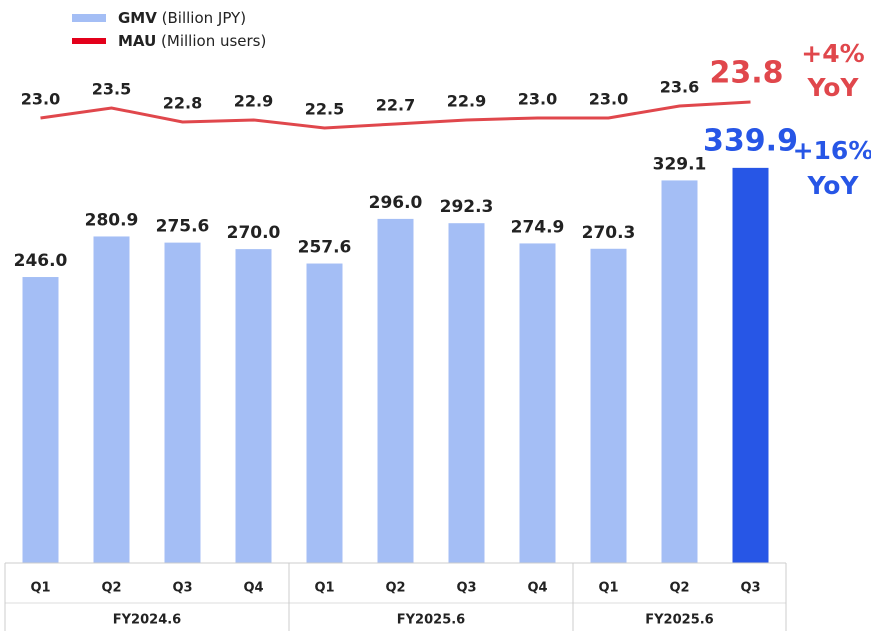 The height and width of the screenshot is (631, 871). Describe the element at coordinates (395, 115) in the screenshot. I see `line` at that location.